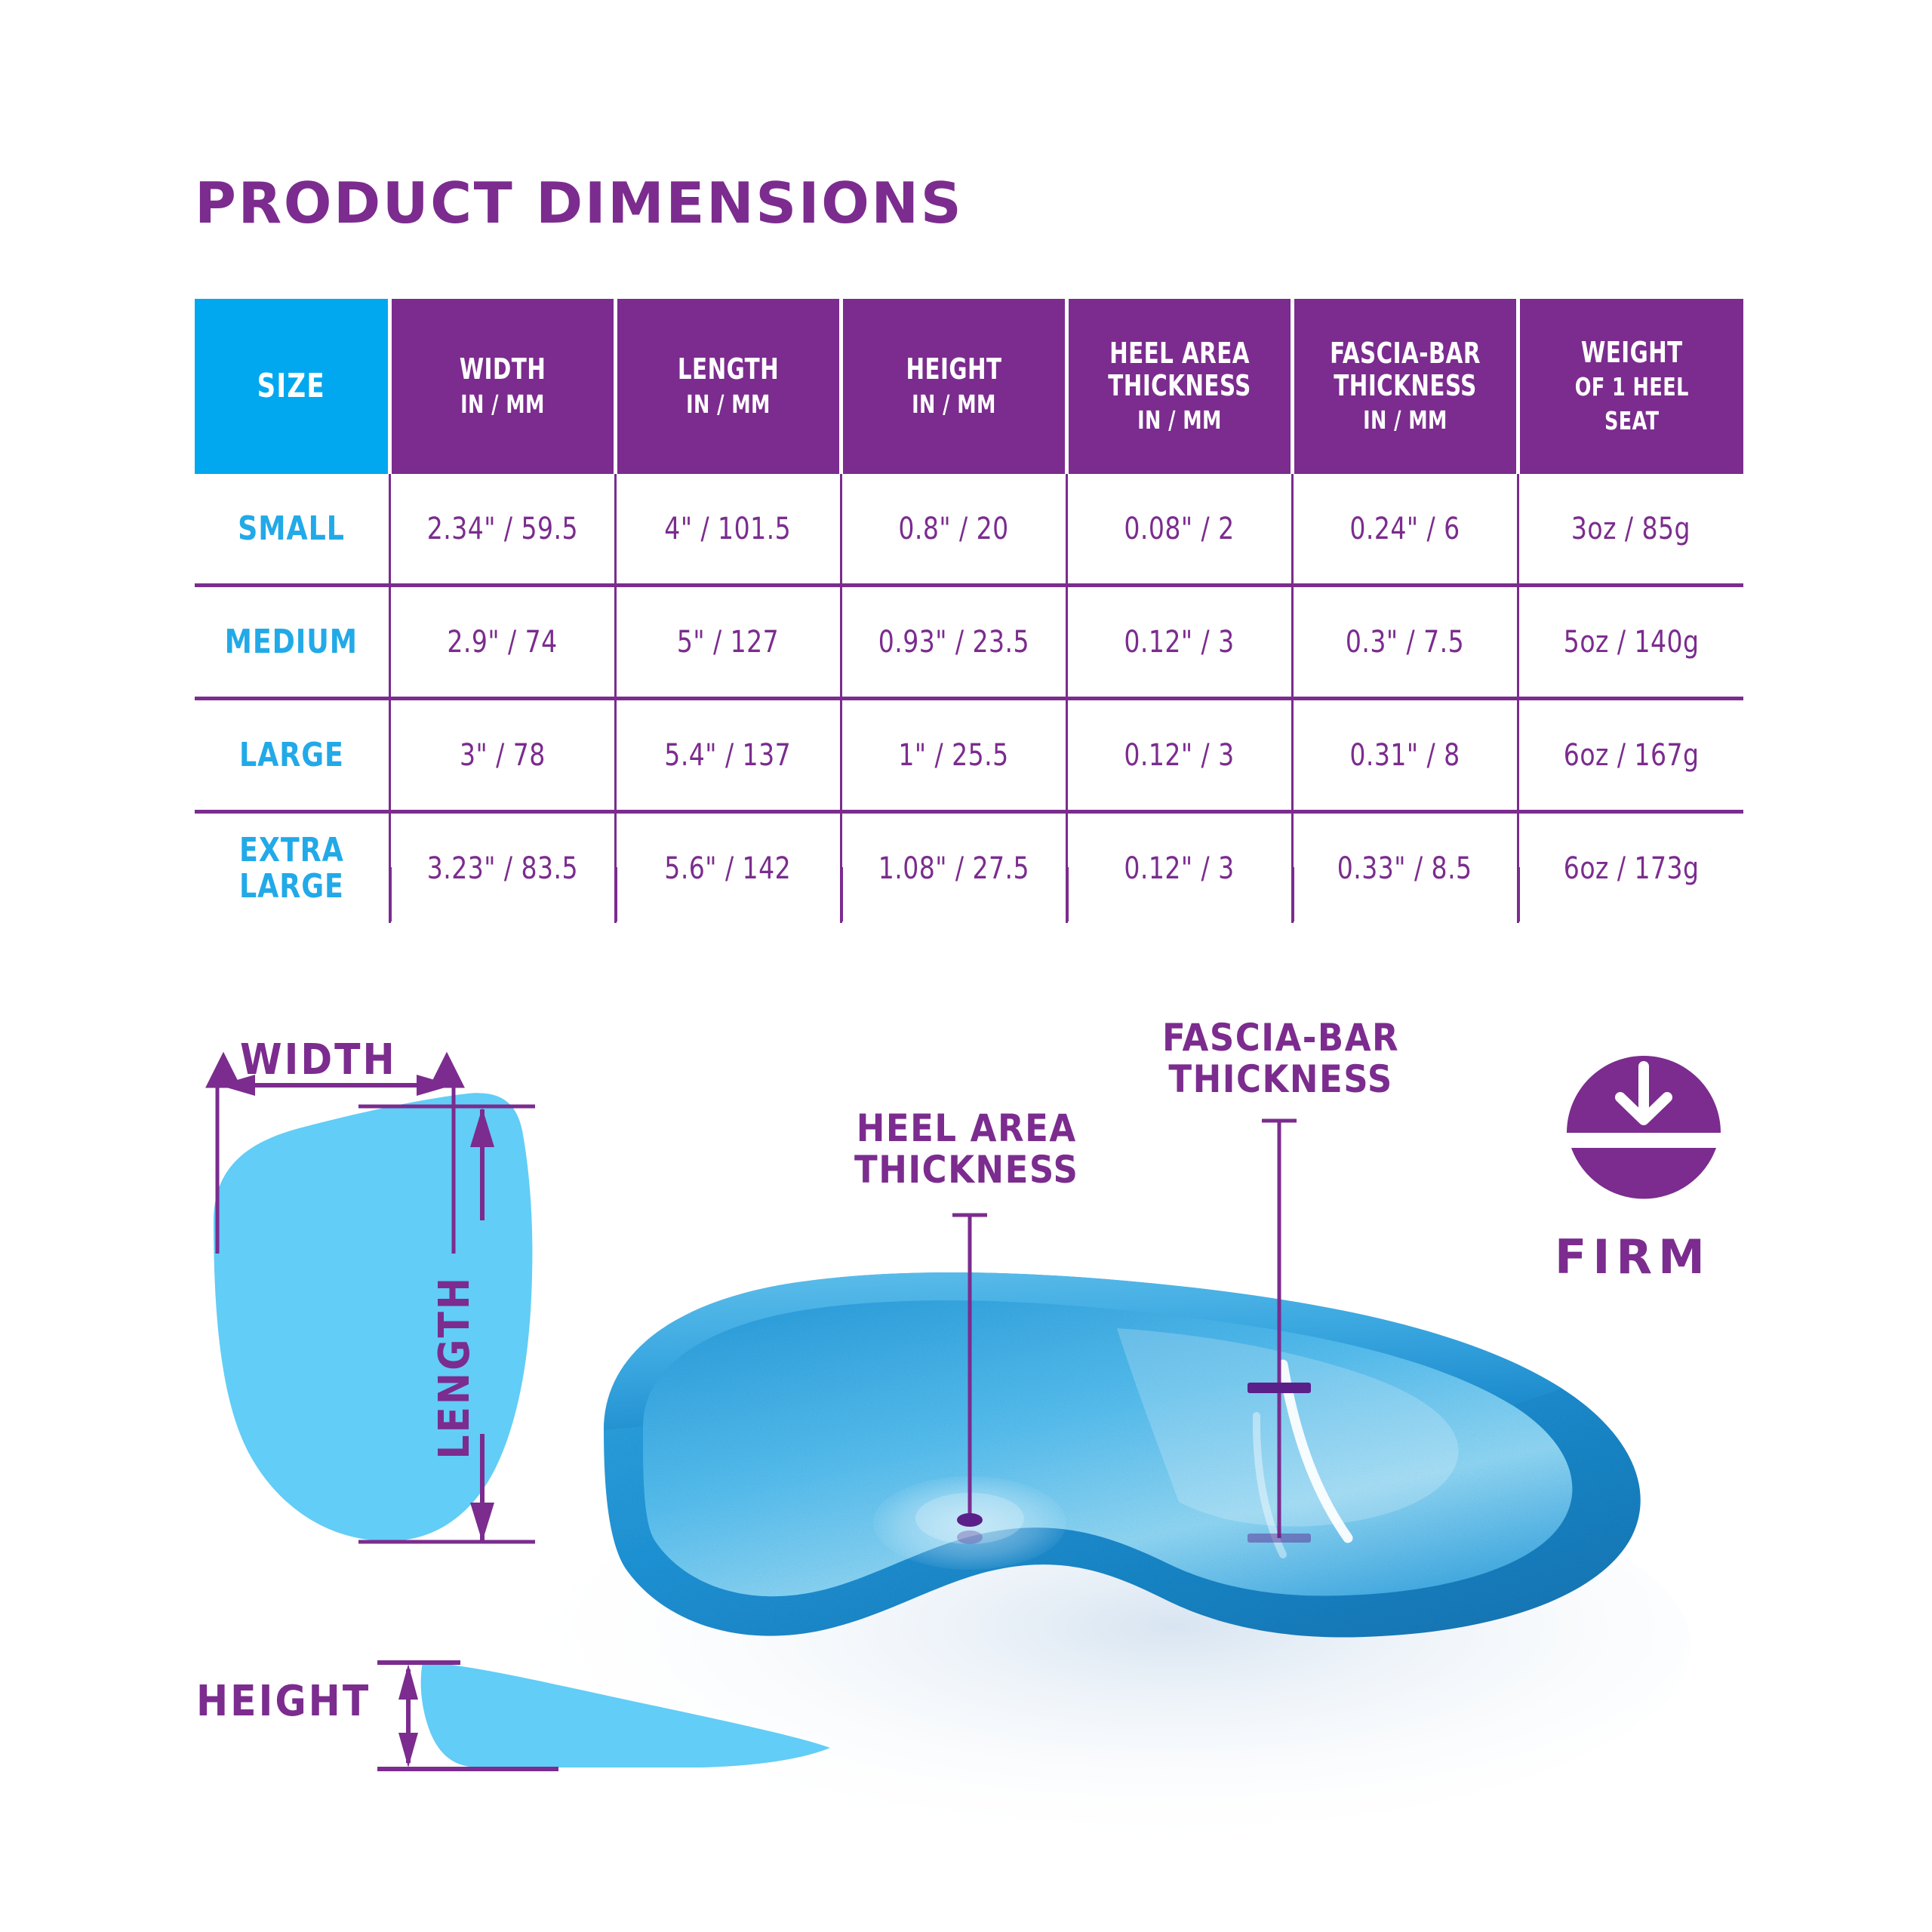 The height and width of the screenshot is (1932, 1932). I want to click on cell-width: 2.34" / 59.5, so click(501, 530).